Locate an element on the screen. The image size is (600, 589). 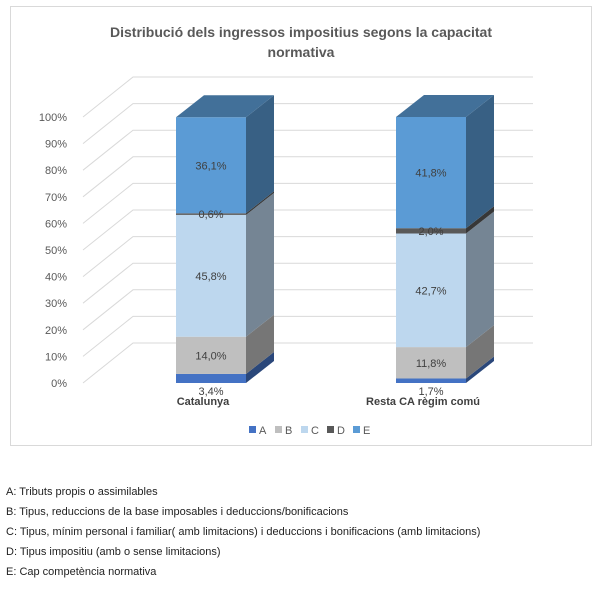
data-label-c: 42,7% is located at coordinates (430, 291).